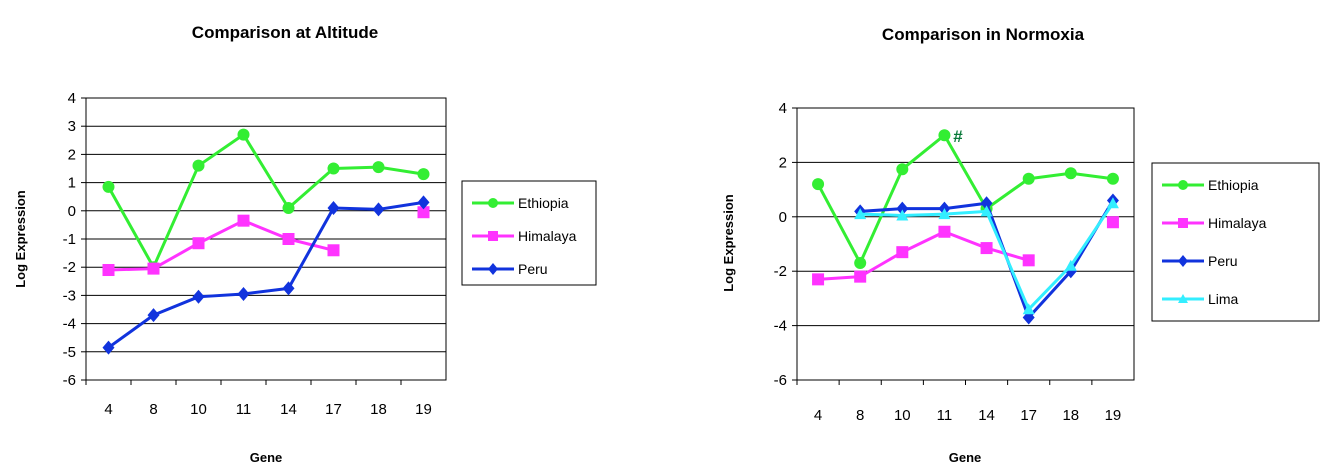  I want to click on y-tick-label: -1, so click(69, 239).